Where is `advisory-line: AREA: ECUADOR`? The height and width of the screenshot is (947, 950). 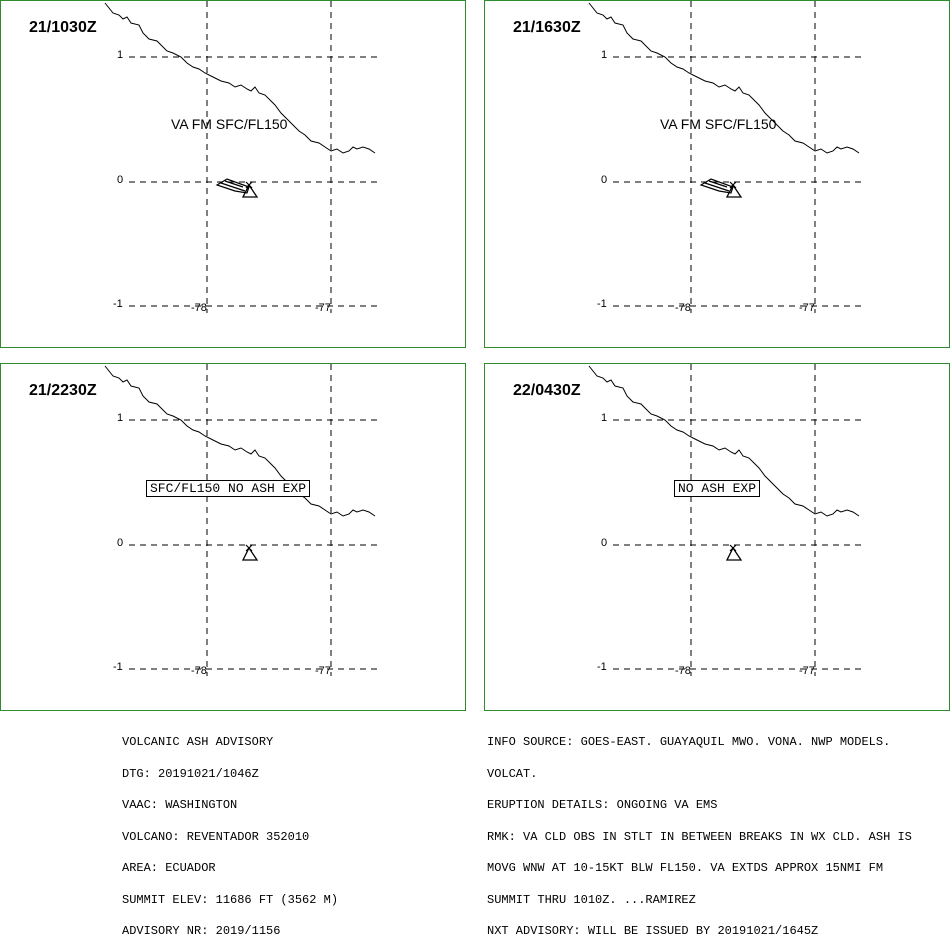 advisory-line: AREA: ECUADOR is located at coordinates (169, 868).